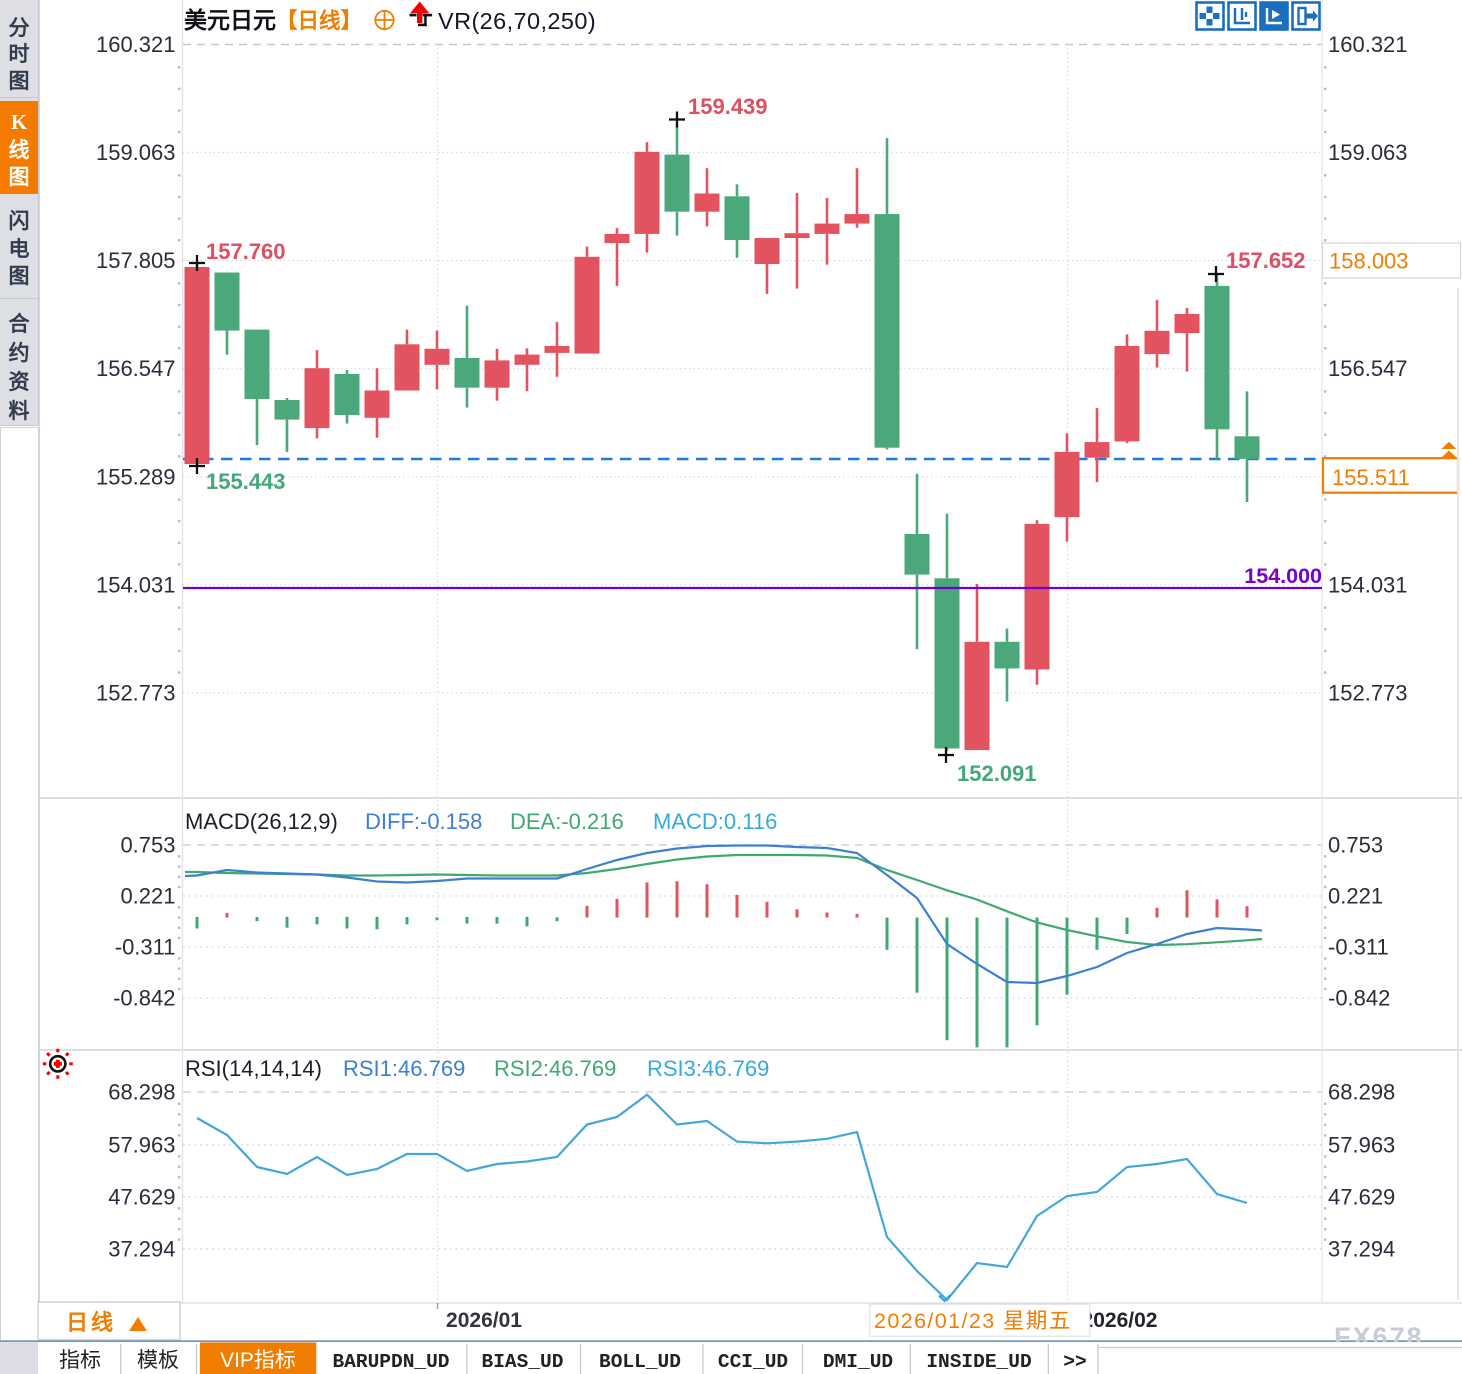 This screenshot has height=1374, width=1462. Describe the element at coordinates (136, 476) in the screenshot. I see `svg-text: 155.289` at that location.